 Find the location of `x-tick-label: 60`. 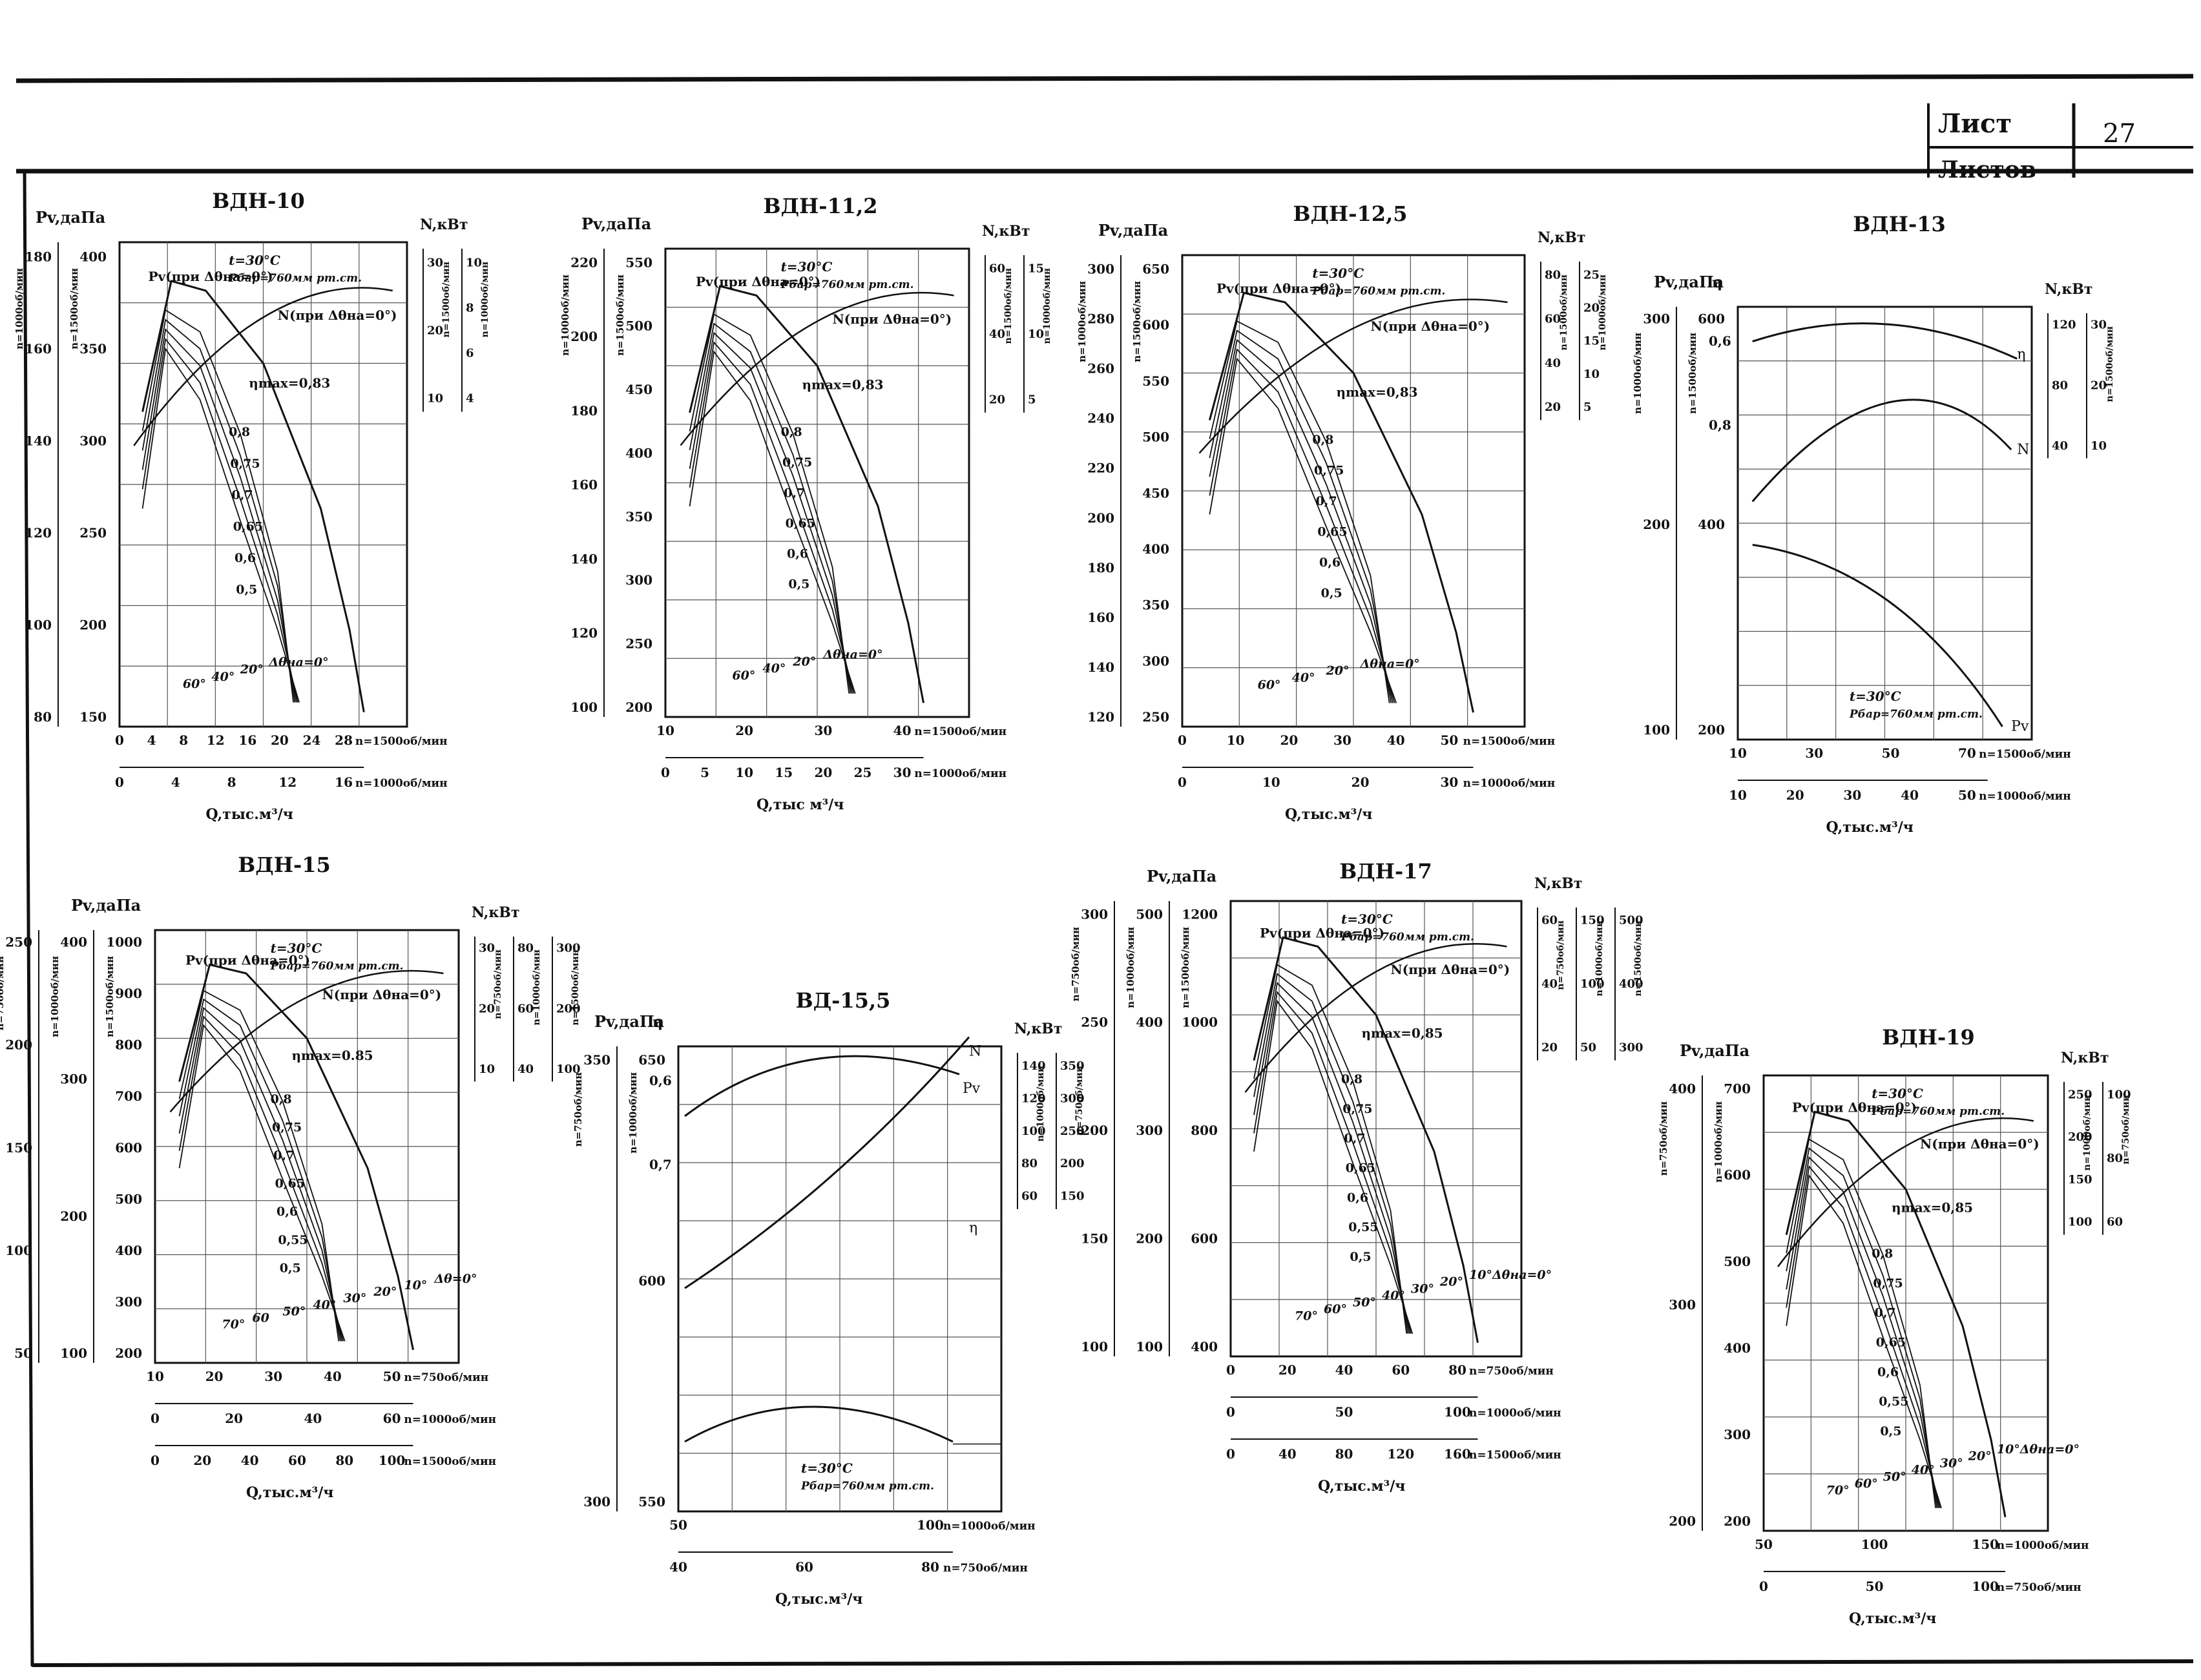

x-tick-label: 60 is located at coordinates (804, 1567).